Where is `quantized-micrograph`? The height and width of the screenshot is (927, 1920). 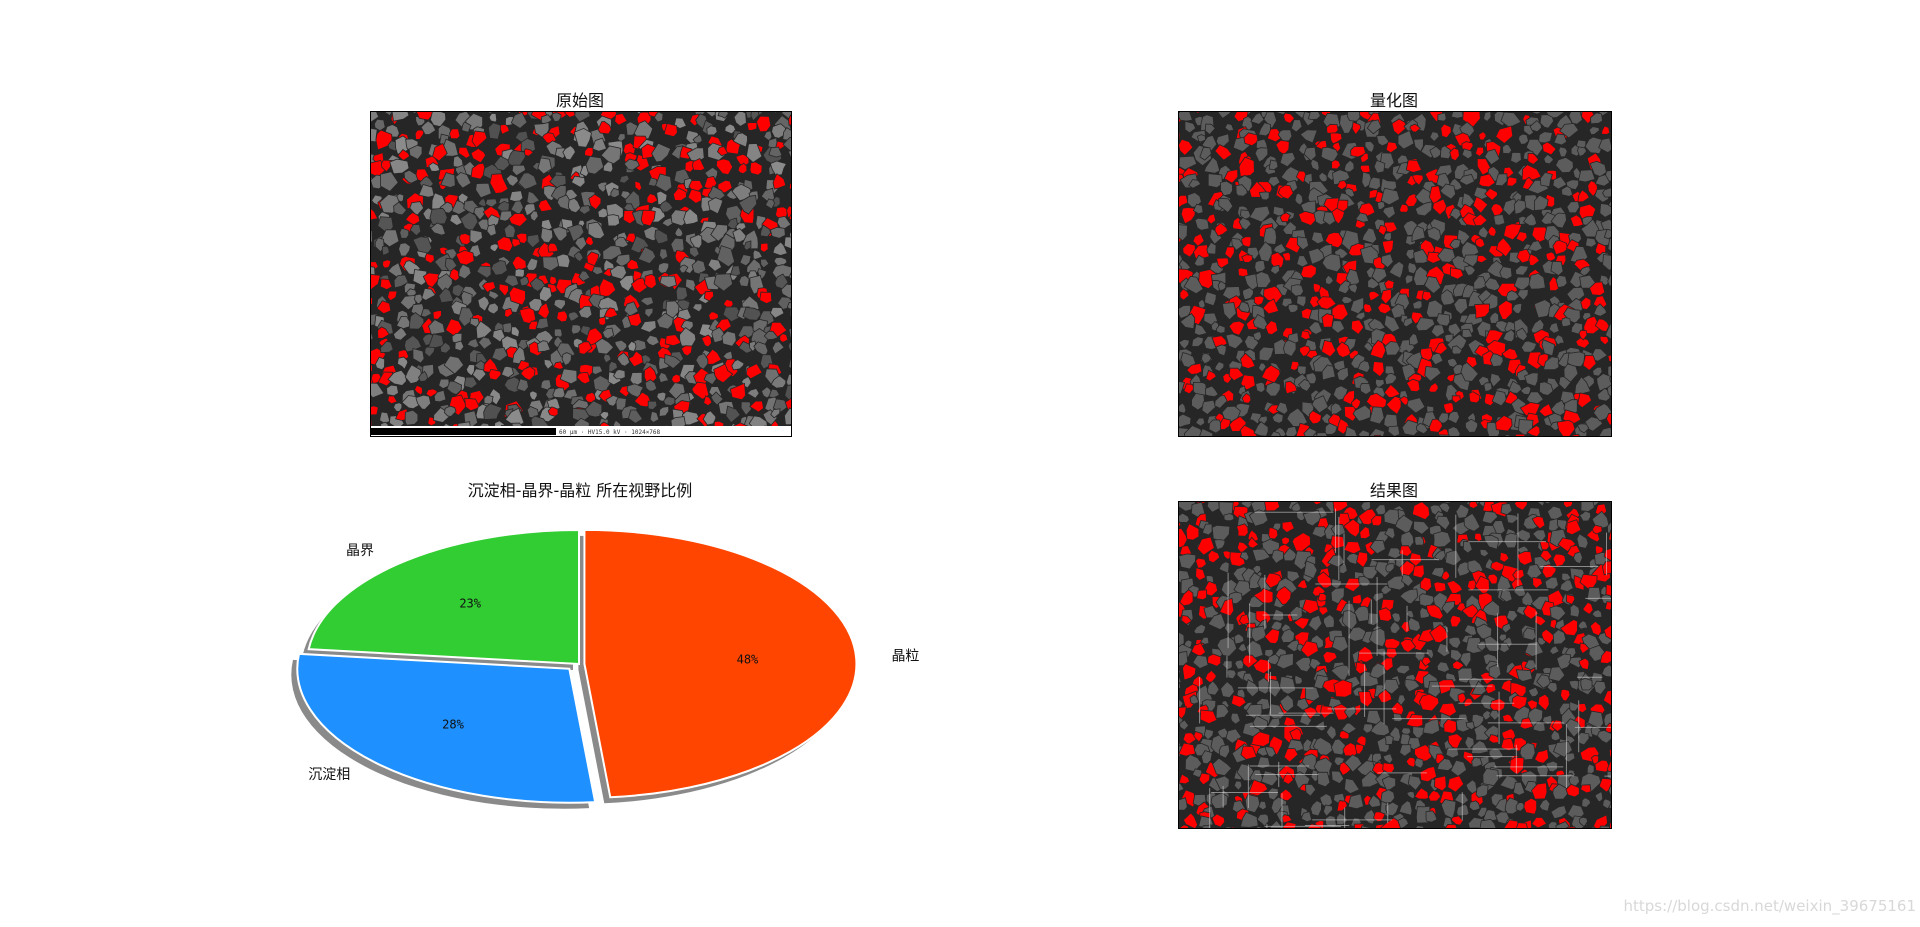
quantized-micrograph is located at coordinates (1395, 274).